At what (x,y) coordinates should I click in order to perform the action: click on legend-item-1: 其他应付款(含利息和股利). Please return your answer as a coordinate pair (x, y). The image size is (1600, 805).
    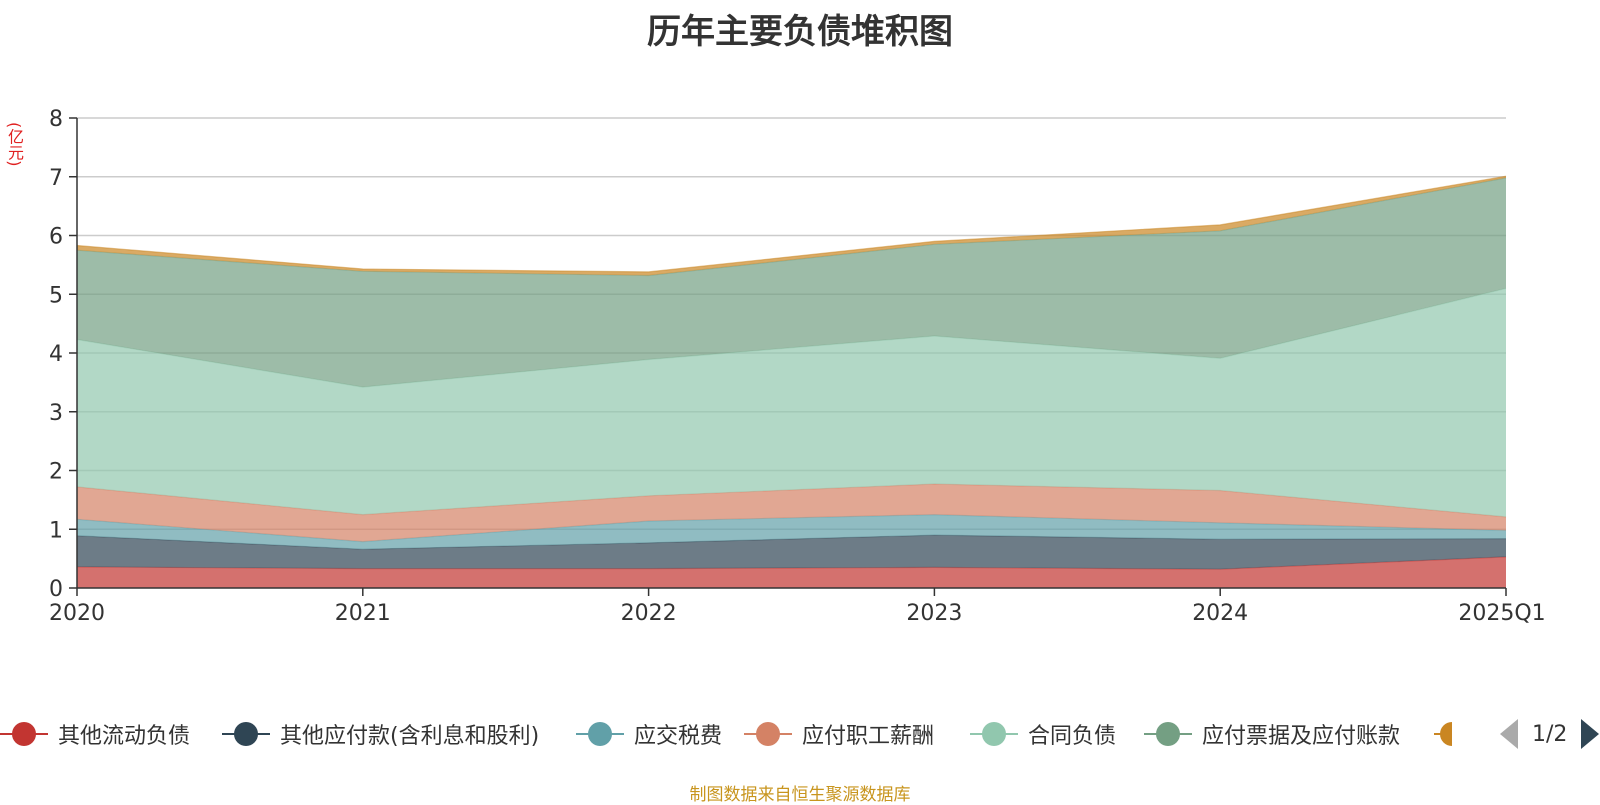
    Looking at the image, I should click on (380, 734).